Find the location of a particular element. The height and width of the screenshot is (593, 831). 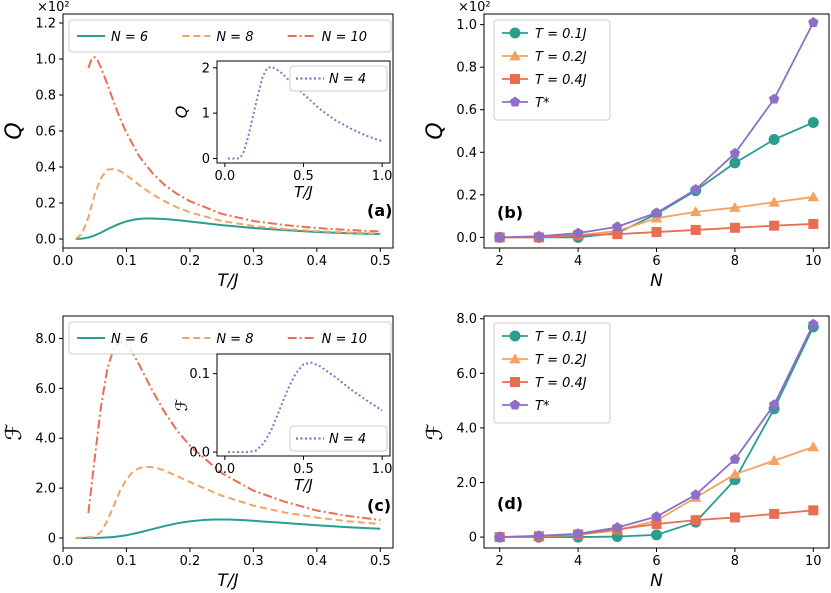

x-tick-label: 4 is located at coordinates (578, 561).